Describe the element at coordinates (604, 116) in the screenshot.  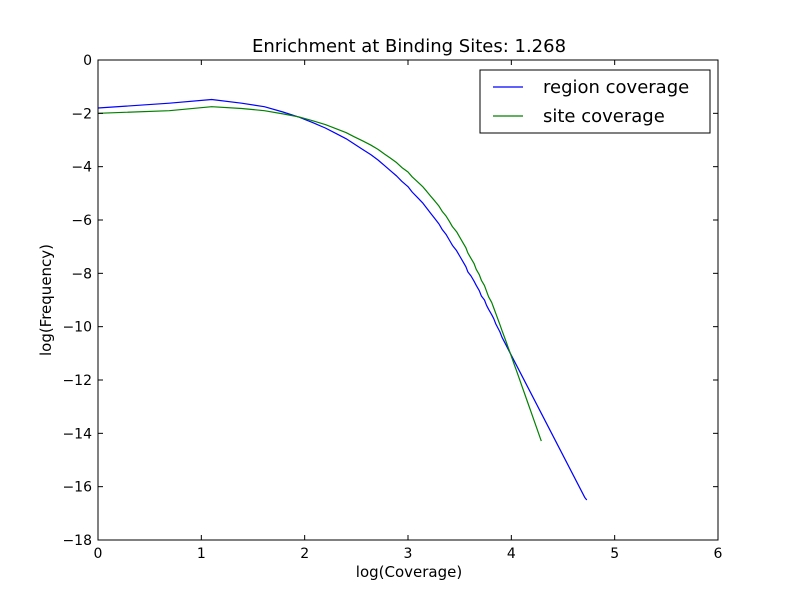
I see `legend-label-site-coverage: site coverage` at that location.